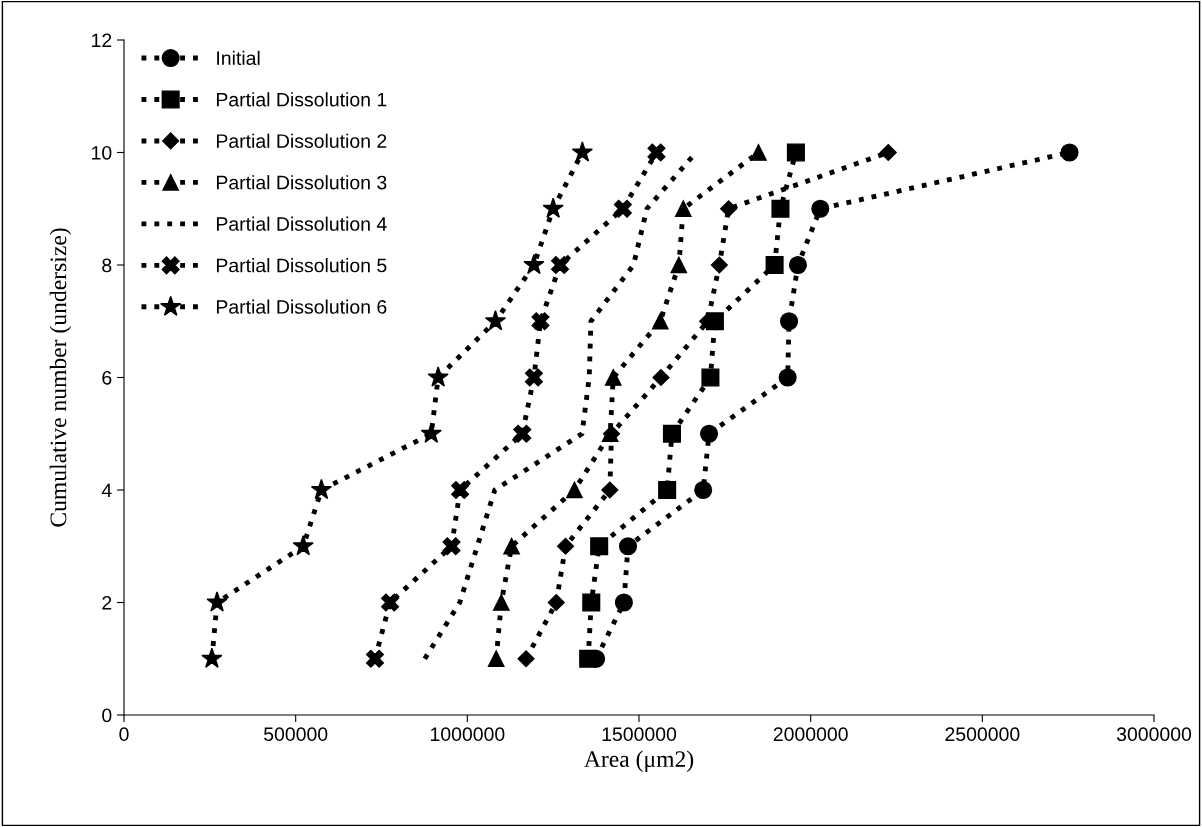 Image resolution: width=1202 pixels, height=827 pixels. Describe the element at coordinates (107, 377) in the screenshot. I see `y-tick-label: 6` at that location.